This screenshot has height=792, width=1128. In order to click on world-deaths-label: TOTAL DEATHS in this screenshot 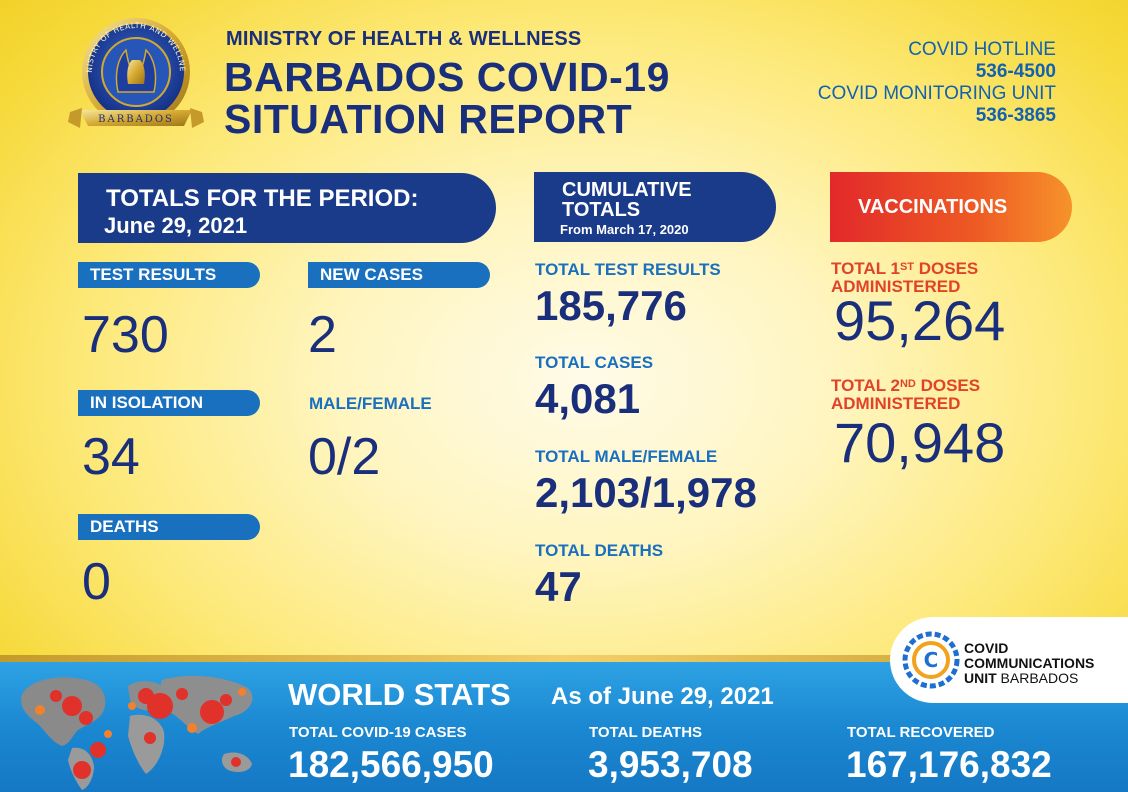, I will do `click(646, 732)`.